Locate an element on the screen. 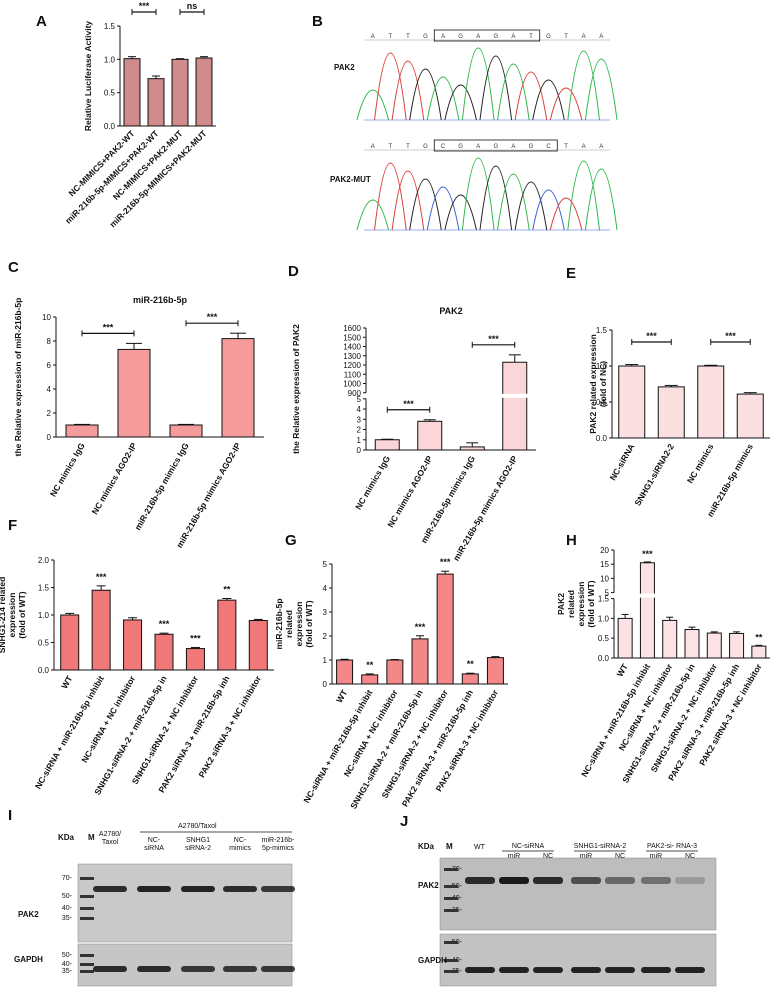  chart-h-ylabel-line: related is located at coordinates (571, 604).